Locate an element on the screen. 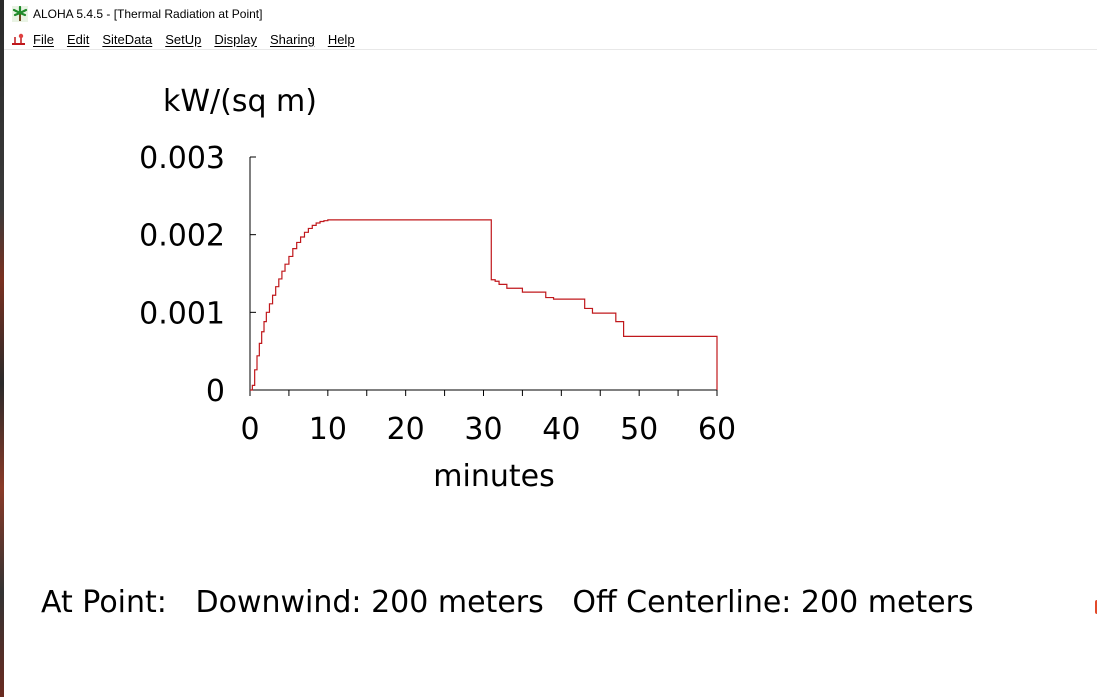  menu-sharing: Sharing is located at coordinates (292, 39).